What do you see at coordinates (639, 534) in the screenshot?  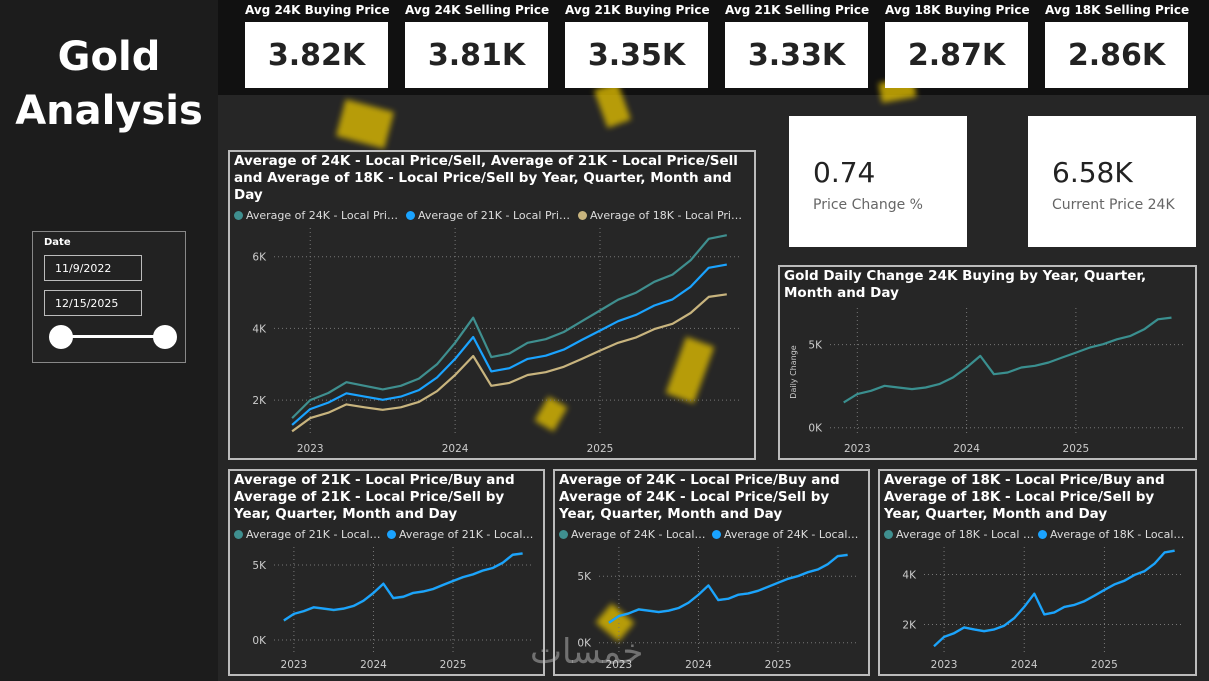 I see `legend-label: Average of 24K - Local Price/Buy` at bounding box center [639, 534].